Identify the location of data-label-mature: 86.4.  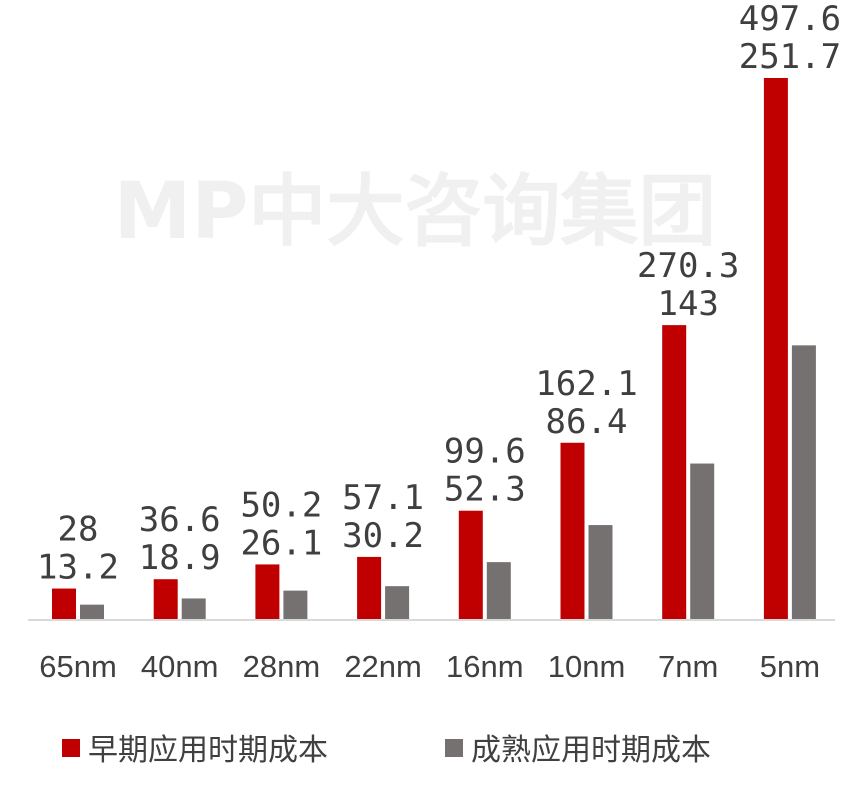
(587, 422).